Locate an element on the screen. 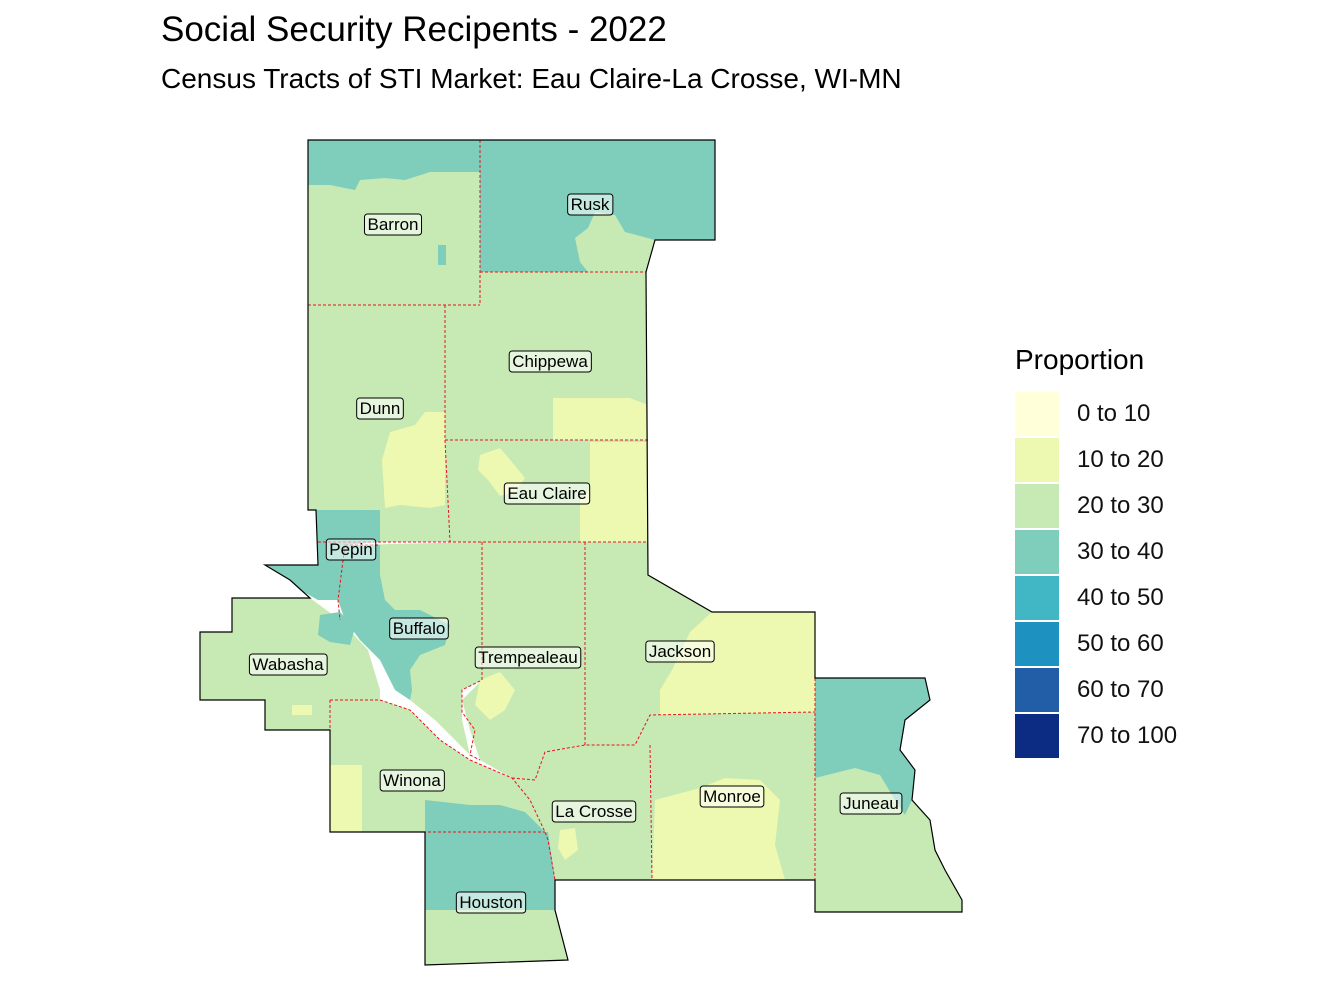 The width and height of the screenshot is (1344, 1008). legend-item: 0 to 10 is located at coordinates (1096, 414).